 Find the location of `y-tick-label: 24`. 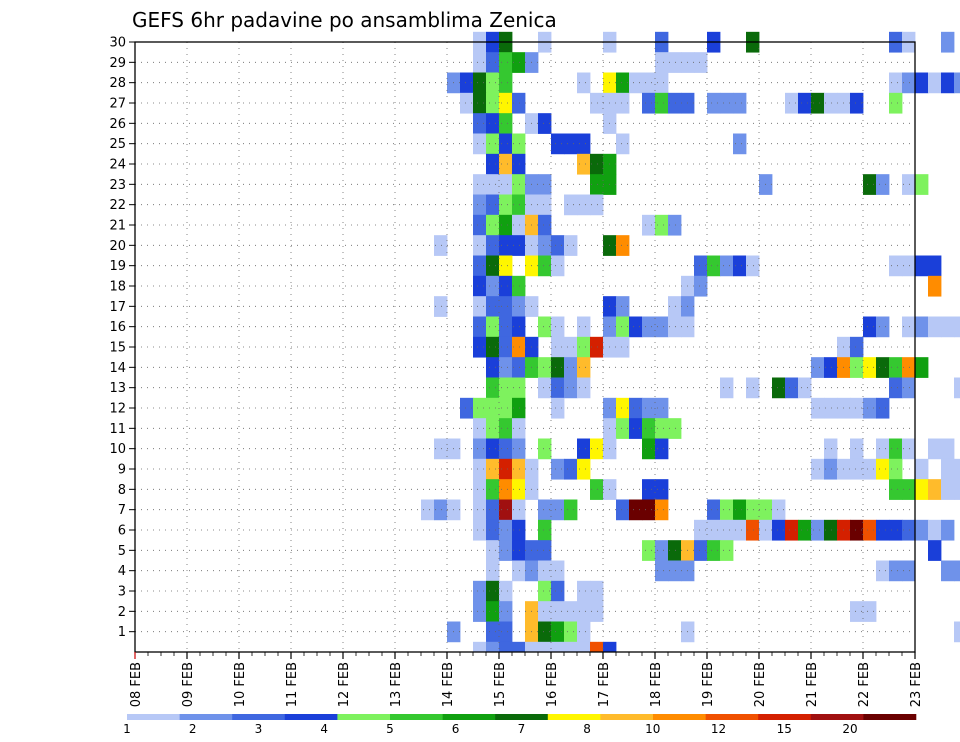

y-tick-label: 24 is located at coordinates (117, 165).